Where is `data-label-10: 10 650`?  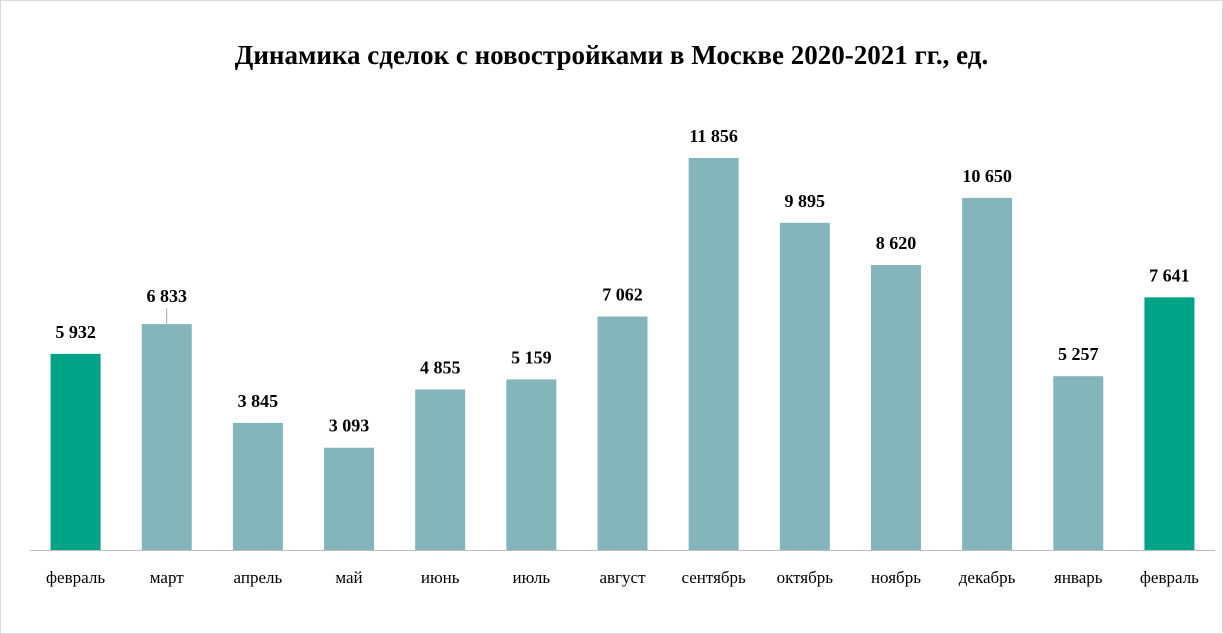
data-label-10: 10 650 is located at coordinates (987, 176).